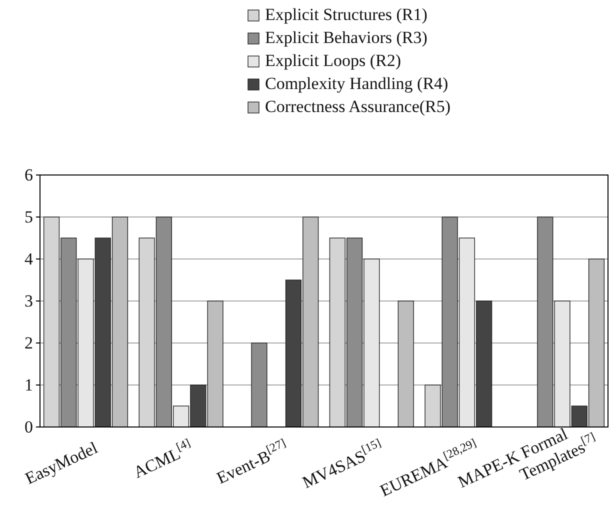 This screenshot has height=526, width=613. Describe the element at coordinates (356, 83) in the screenshot. I see `legend-label: Complexity Handling (R4)` at that location.